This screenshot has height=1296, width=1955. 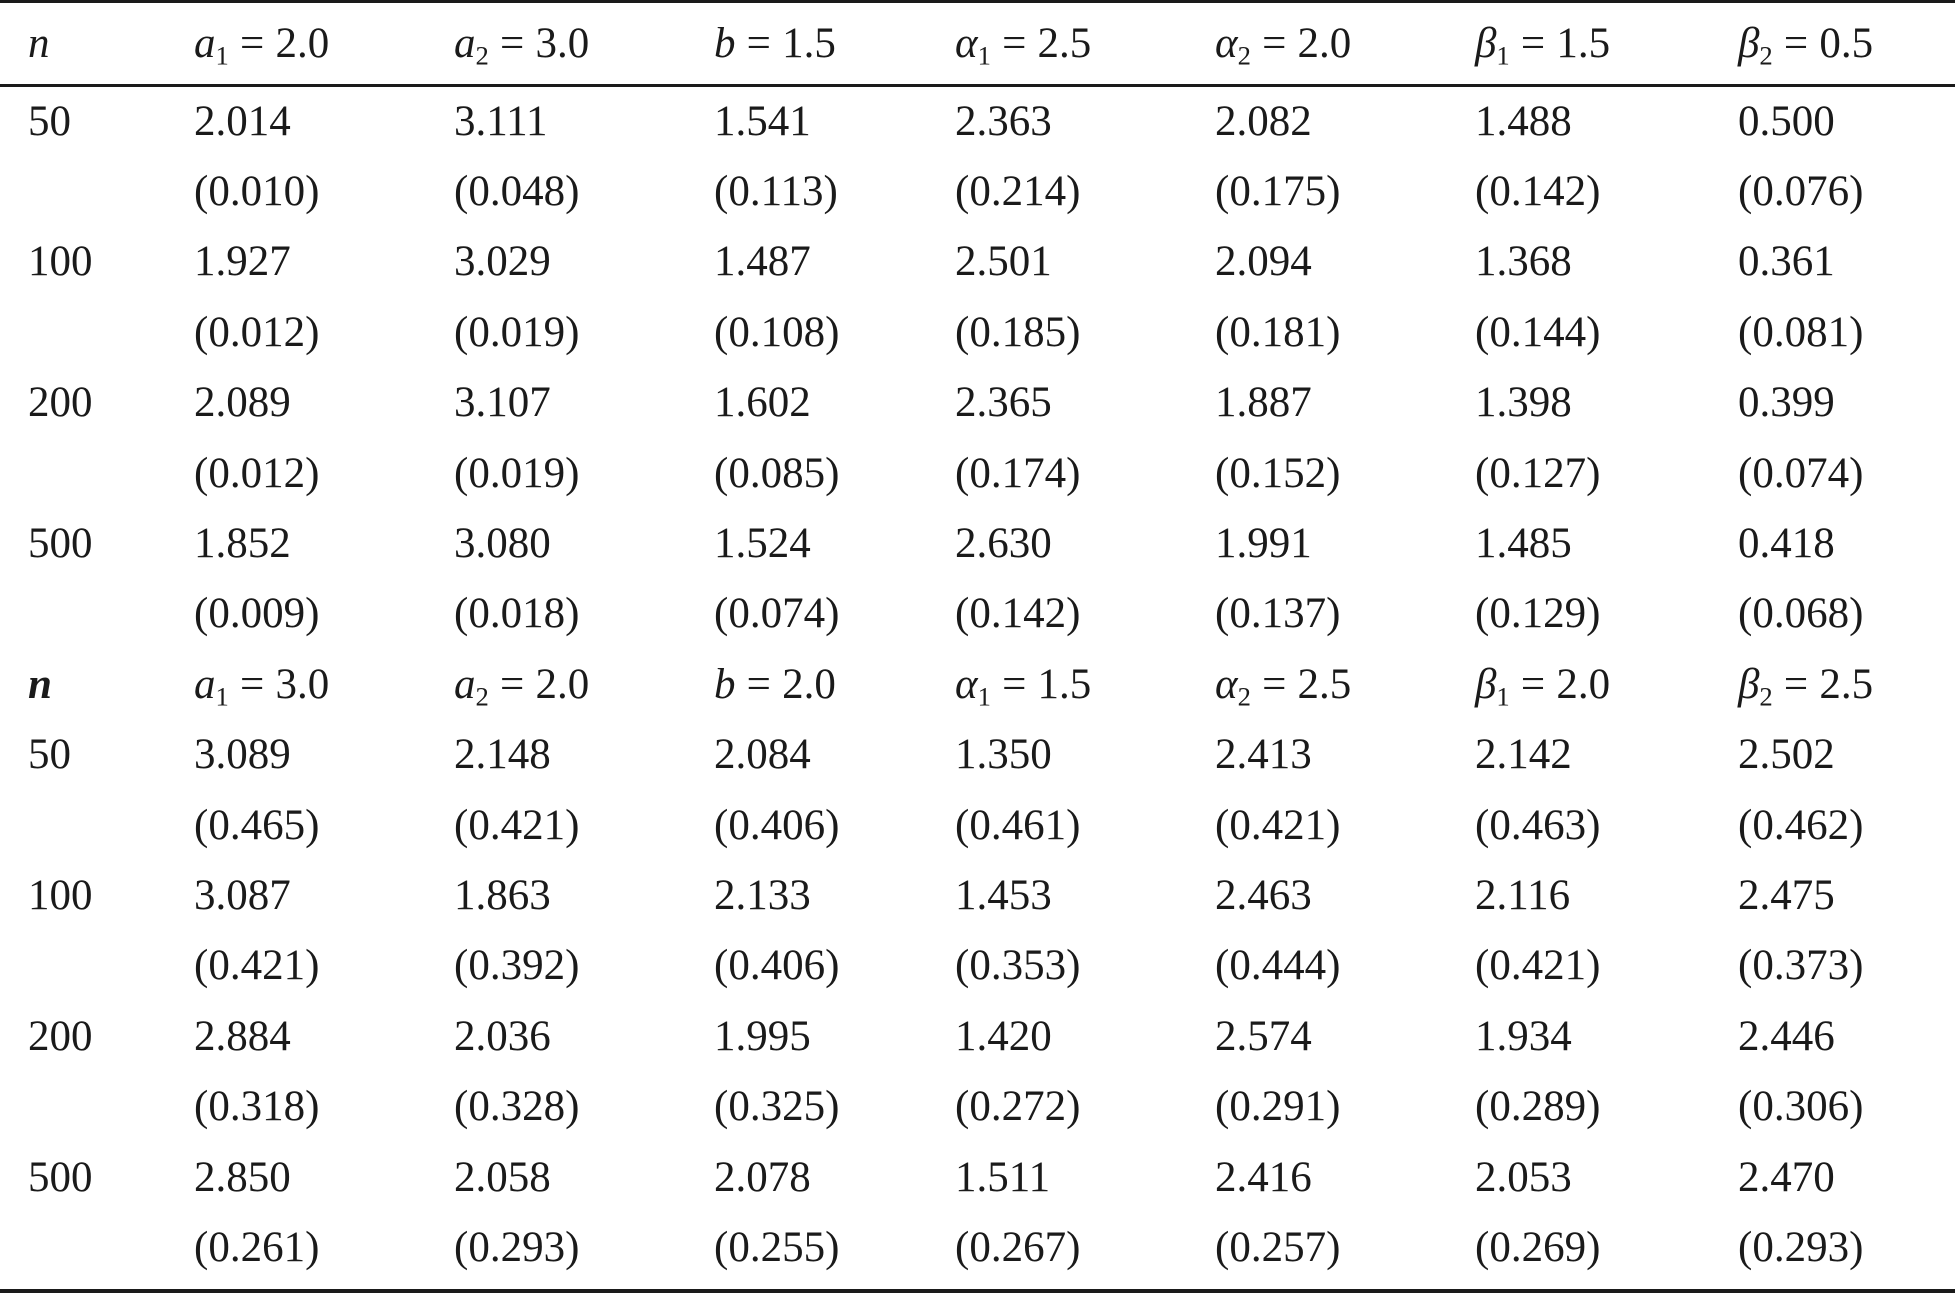 What do you see at coordinates (1801, 332) in the screenshot?
I see `std-error-cell: (0.081)` at bounding box center [1801, 332].